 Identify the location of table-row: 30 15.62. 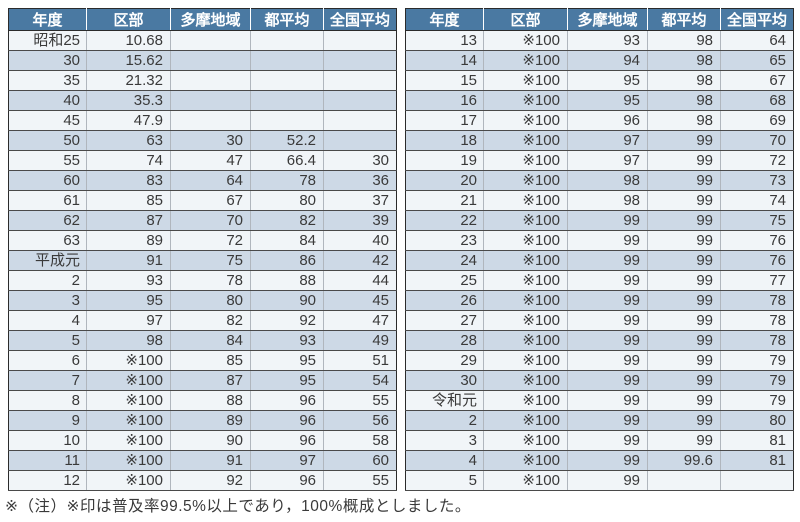
(202, 60).